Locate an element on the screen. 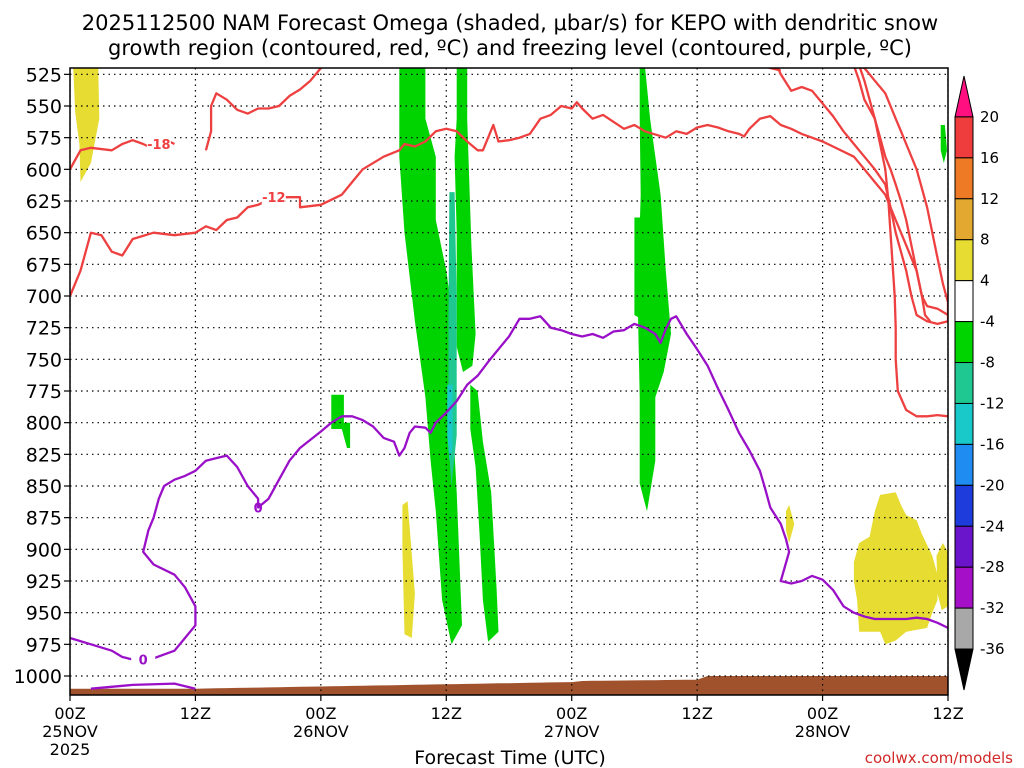 This screenshot has width=1024, height=768. y-tick-label-850: 850 is located at coordinates (44, 487).